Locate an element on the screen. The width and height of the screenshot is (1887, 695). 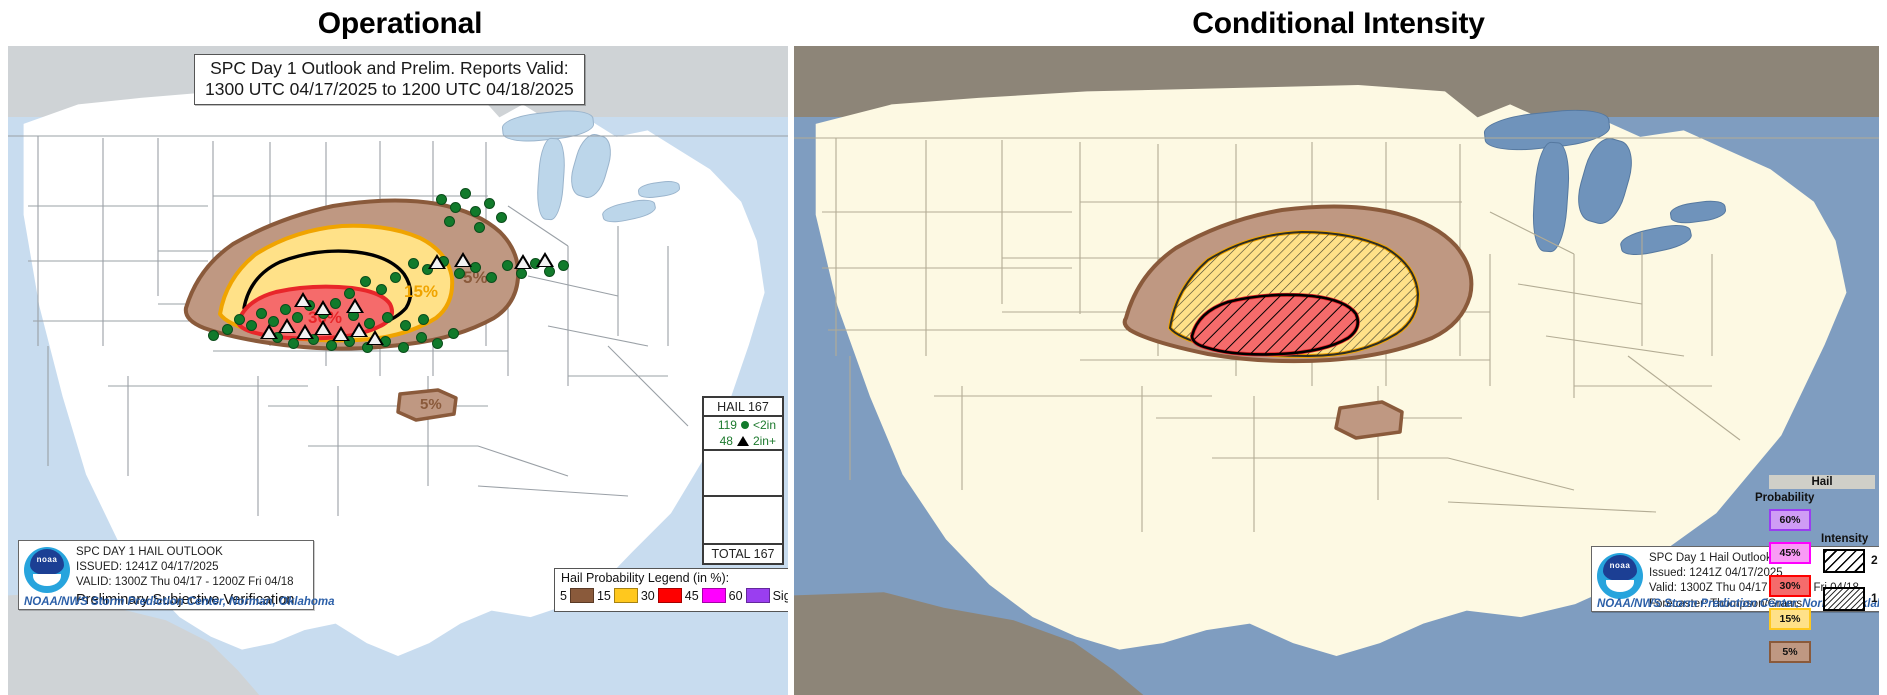
intensity-2-hatch-area is located at coordinates (1275, 324).